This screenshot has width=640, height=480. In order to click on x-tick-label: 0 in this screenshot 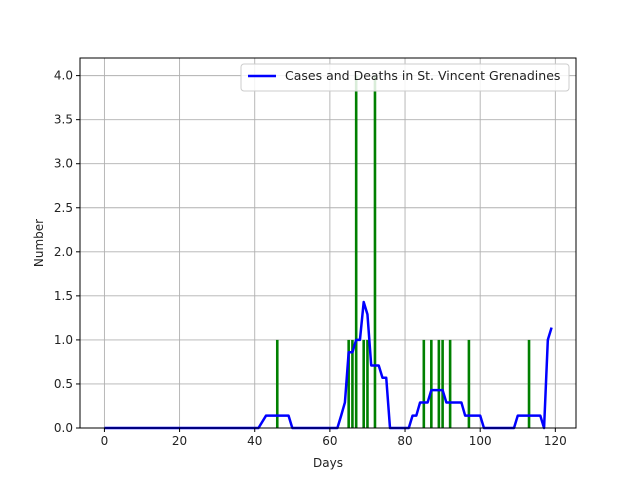, I will do `click(105, 441)`.